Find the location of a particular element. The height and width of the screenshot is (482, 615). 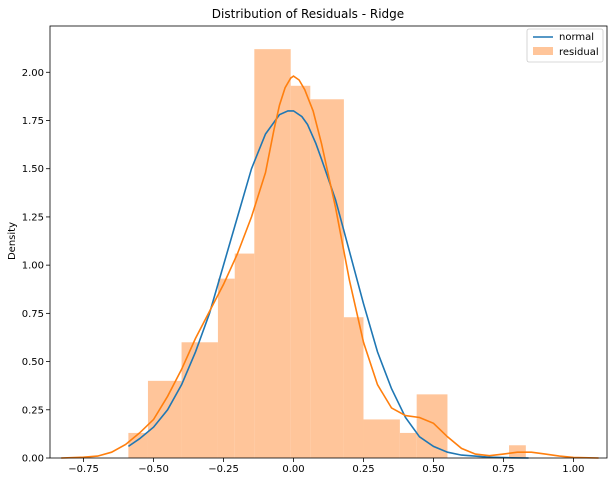

legend-residual-swatch is located at coordinates (543, 51).